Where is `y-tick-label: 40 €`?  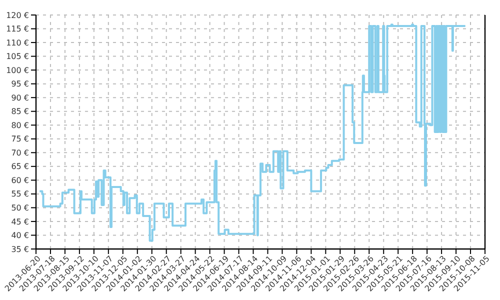 y-tick-label: 40 € is located at coordinates (20, 235).